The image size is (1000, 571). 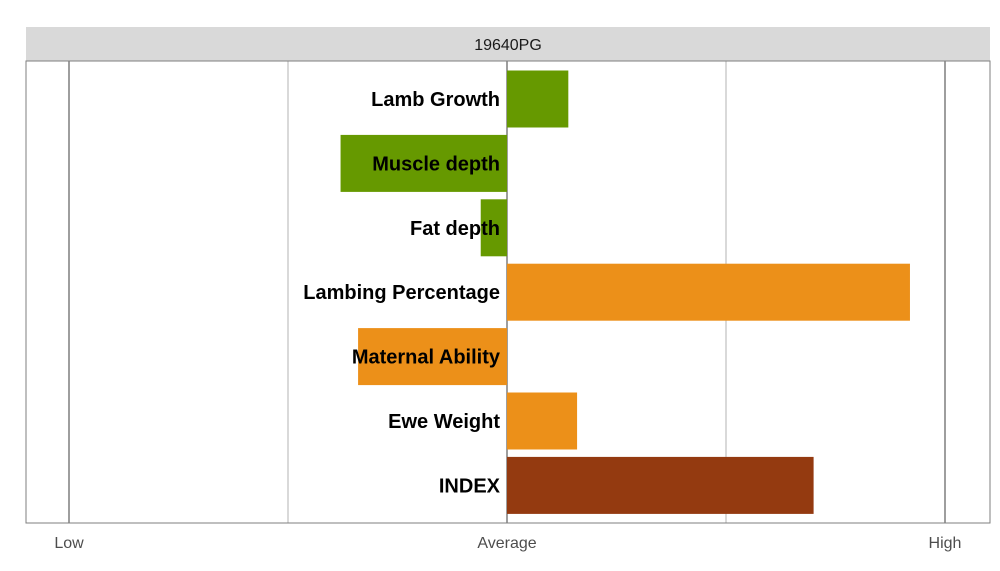 What do you see at coordinates (426, 358) in the screenshot?
I see `category-label-maternal-ability: Maternal Ability` at bounding box center [426, 358].